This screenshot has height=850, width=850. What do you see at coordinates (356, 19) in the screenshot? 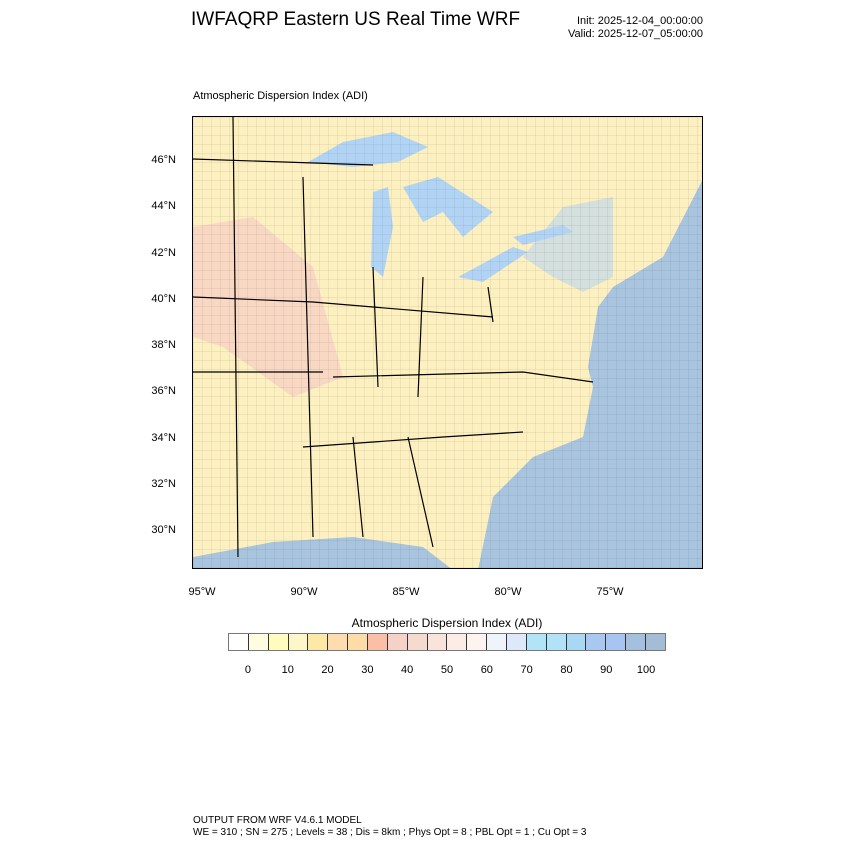
I see `plot-title: IWFAQRP Eastern US Real Time WRF` at bounding box center [356, 19].